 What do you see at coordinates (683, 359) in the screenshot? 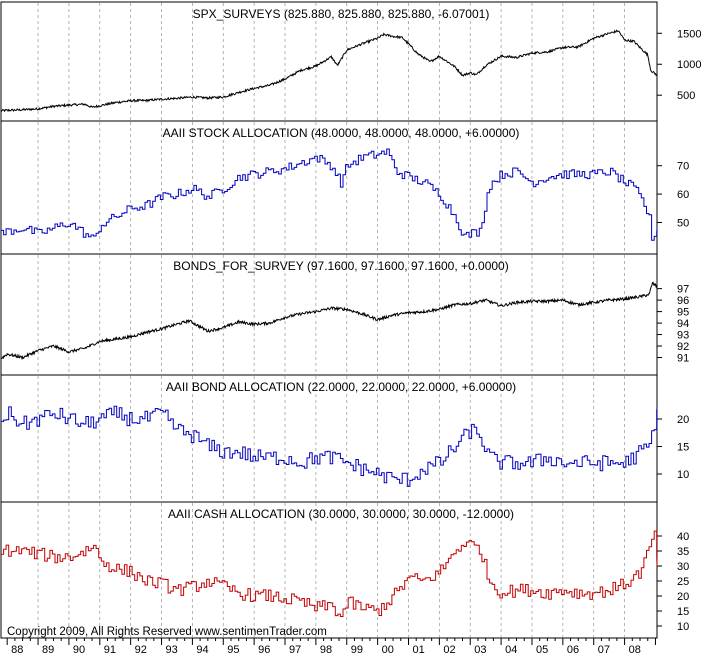
I see `y-tick-label: 91` at bounding box center [683, 359].